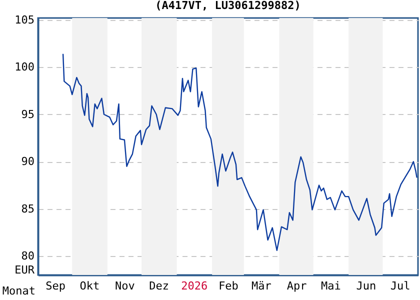 The image size is (420, 300). I want to click on x-tick-label: Feb, so click(228, 286).